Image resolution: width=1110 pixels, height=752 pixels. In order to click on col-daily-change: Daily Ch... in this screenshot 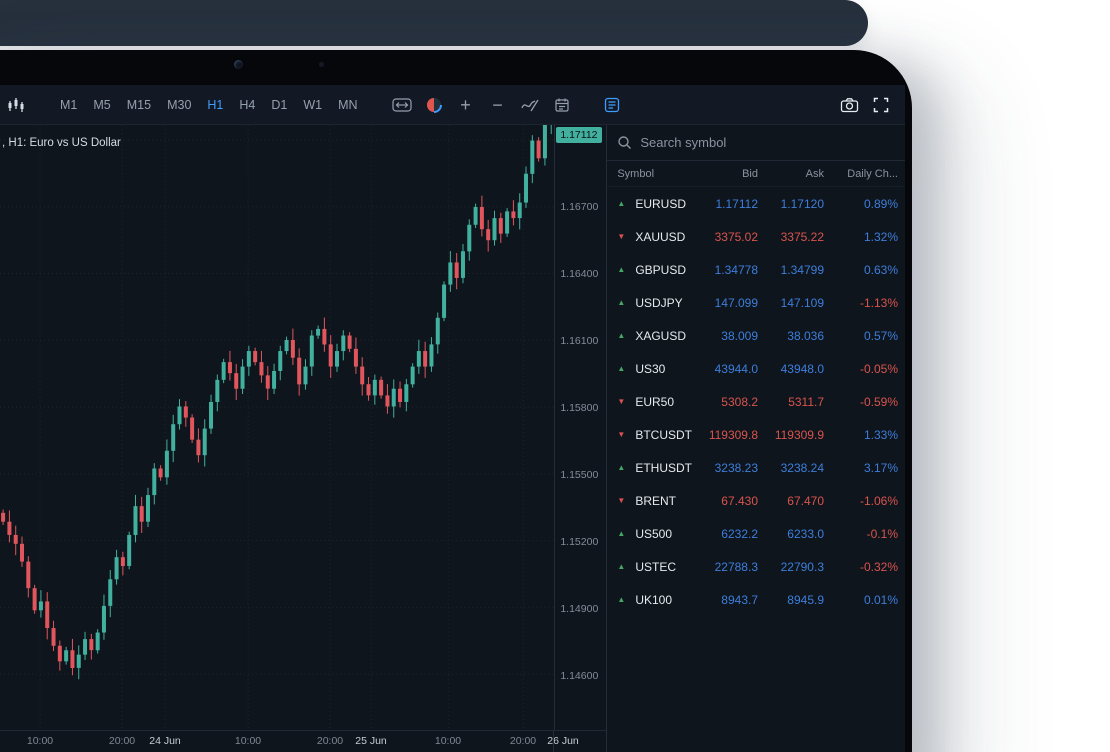, I will do `click(872, 173)`.